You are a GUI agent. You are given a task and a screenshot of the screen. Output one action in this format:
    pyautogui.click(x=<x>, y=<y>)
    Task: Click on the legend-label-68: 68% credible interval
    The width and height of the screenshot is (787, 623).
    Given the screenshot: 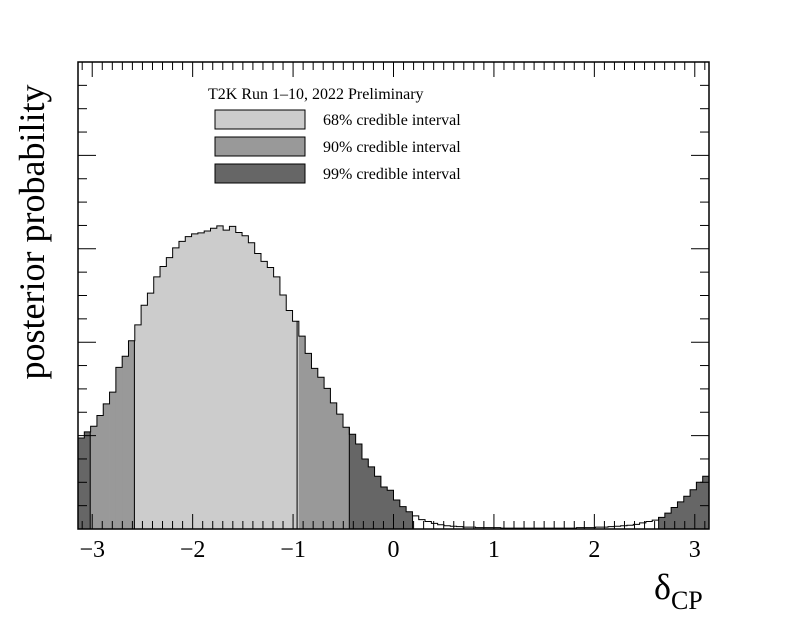 What is the action you would take?
    pyautogui.click(x=392, y=120)
    